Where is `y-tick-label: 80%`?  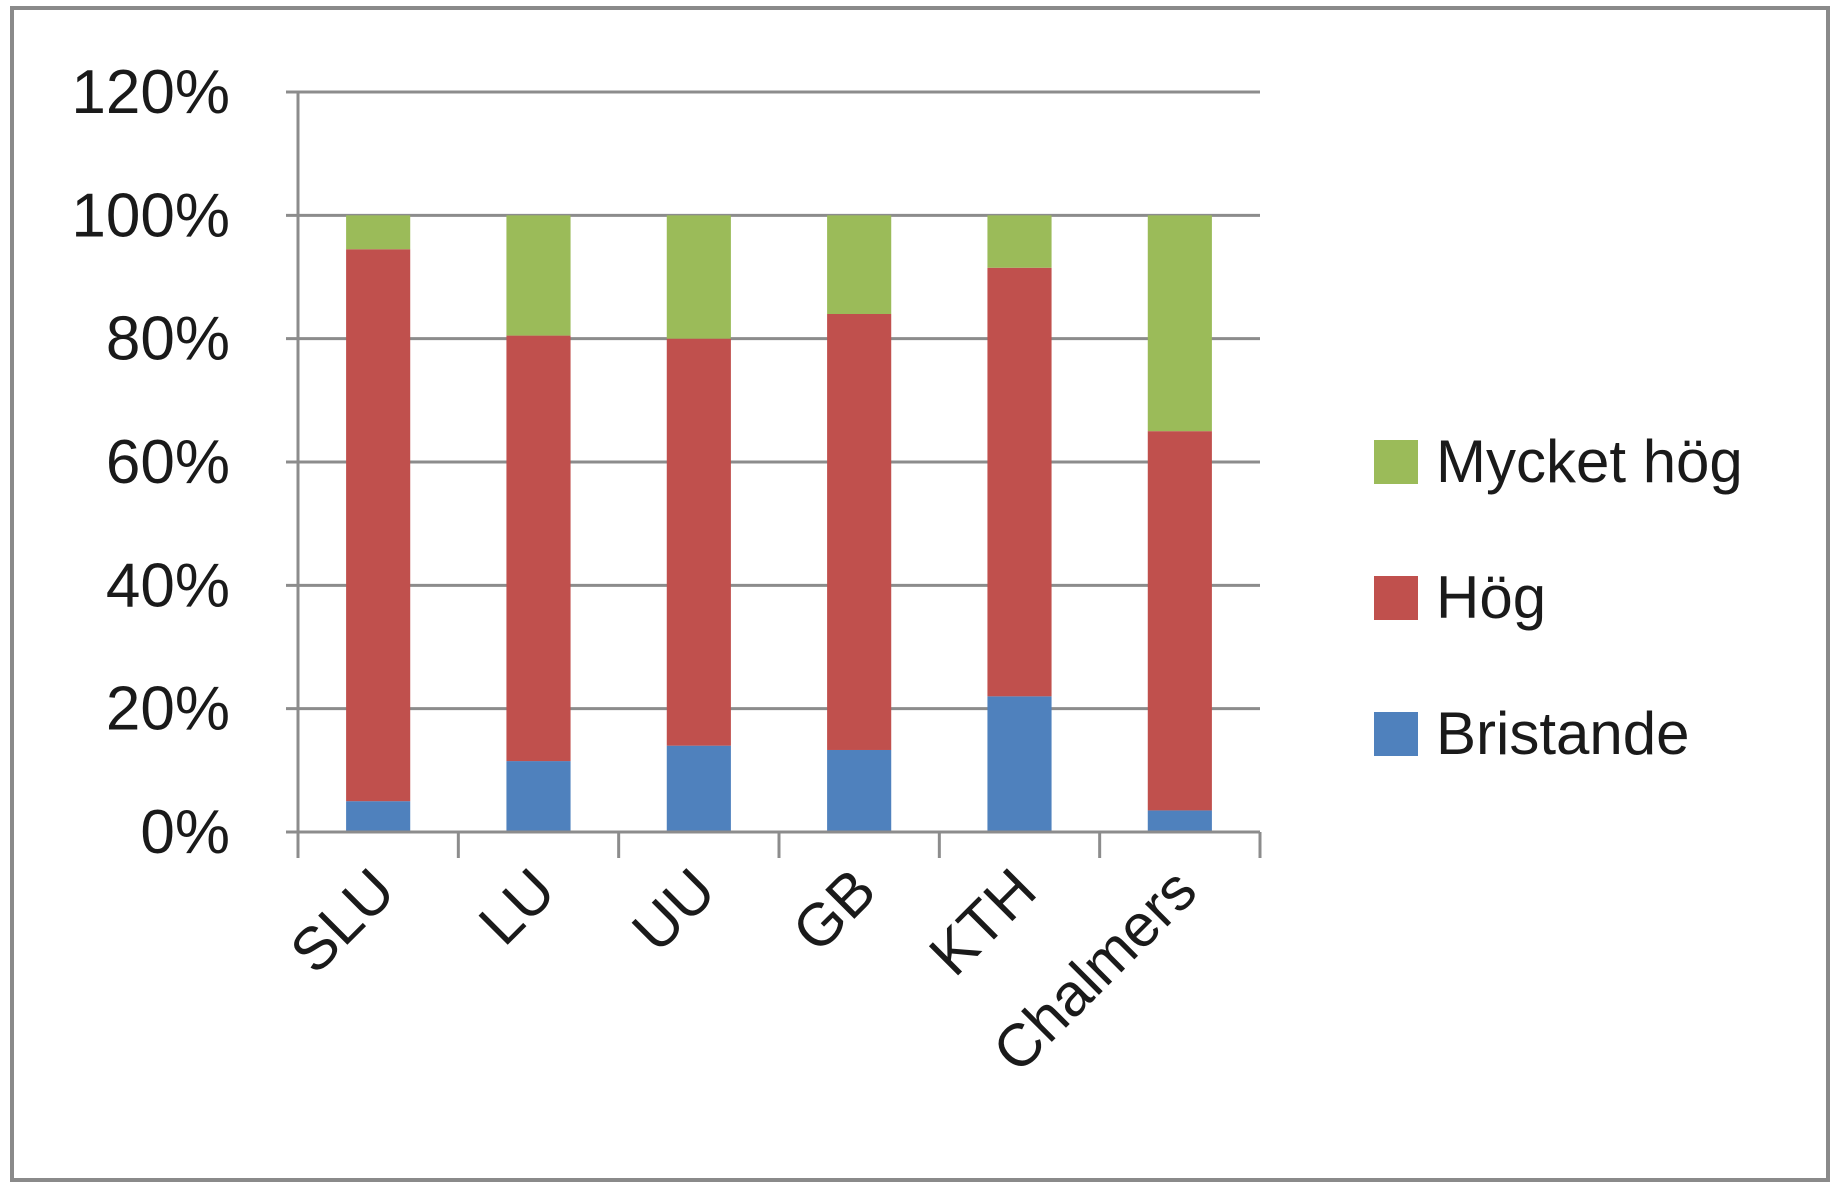
y-tick-label: 80% is located at coordinates (168, 339).